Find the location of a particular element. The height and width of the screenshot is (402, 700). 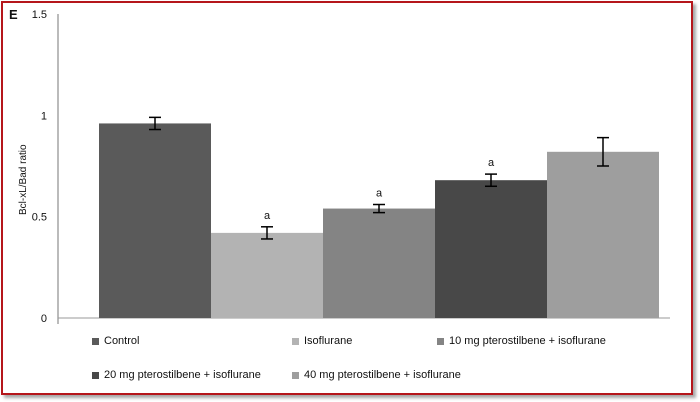

legend-label: Control is located at coordinates (122, 341).